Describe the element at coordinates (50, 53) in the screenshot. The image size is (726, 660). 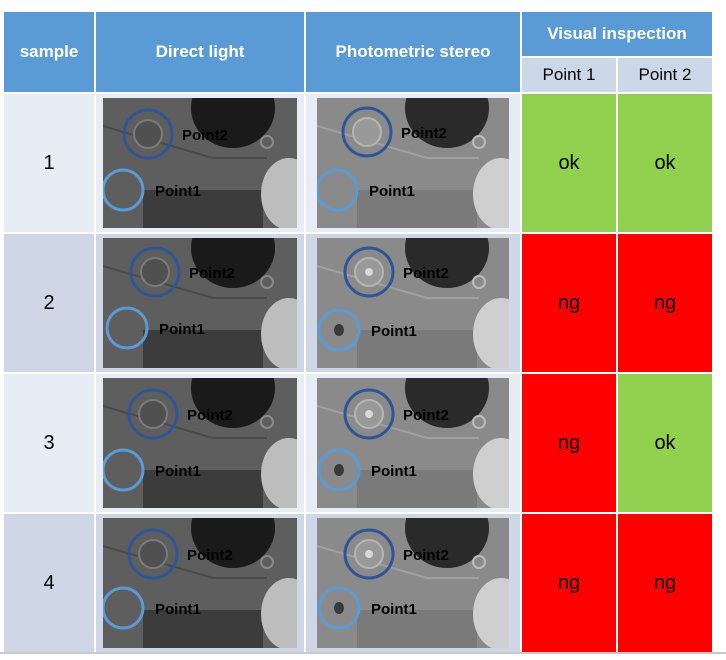
I see `header-sample: sample` at that location.